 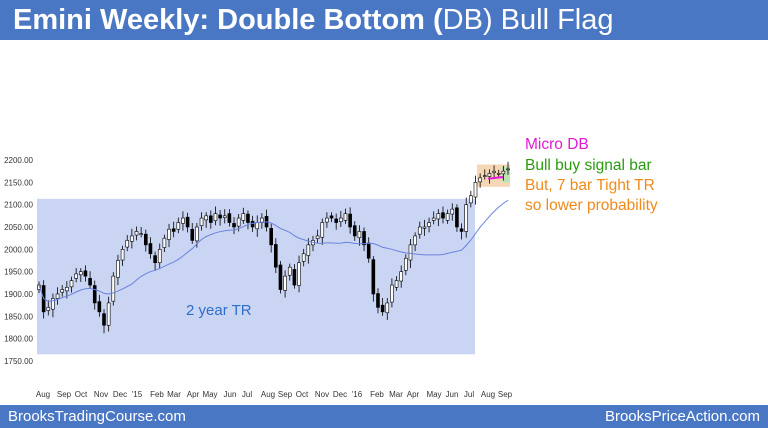 What do you see at coordinates (18, 316) in the screenshot?
I see `y-tick-label: 1850.00` at bounding box center [18, 316].